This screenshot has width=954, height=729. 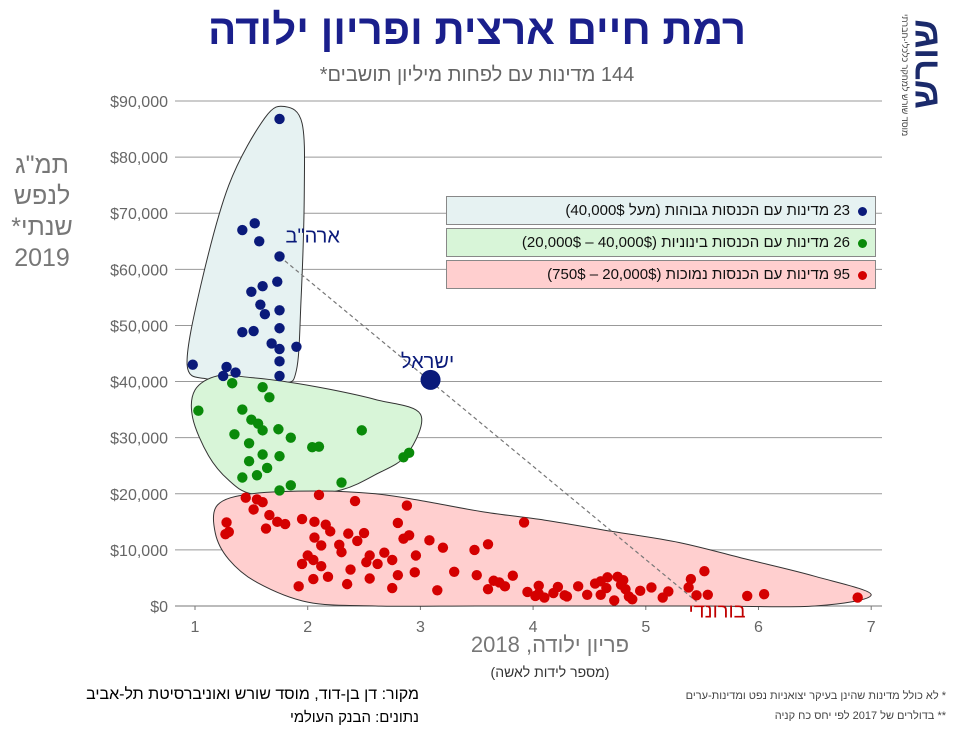 I want to click on legend-item-high-income: 23 מדינות עם הכנסות גבוהות (מעל 40,000$), so click(x=661, y=210).